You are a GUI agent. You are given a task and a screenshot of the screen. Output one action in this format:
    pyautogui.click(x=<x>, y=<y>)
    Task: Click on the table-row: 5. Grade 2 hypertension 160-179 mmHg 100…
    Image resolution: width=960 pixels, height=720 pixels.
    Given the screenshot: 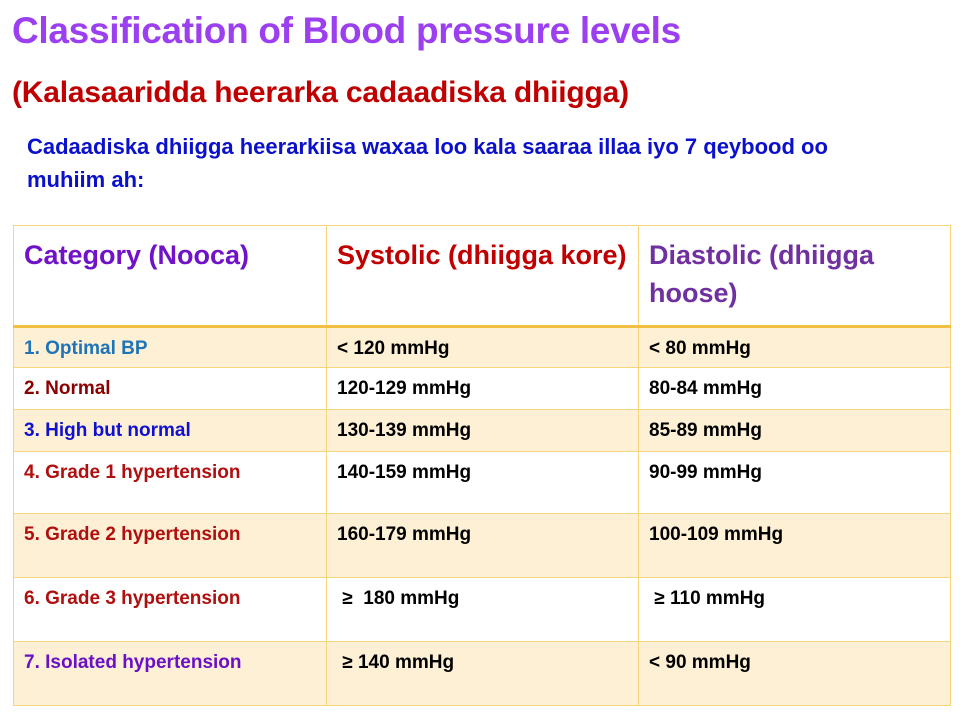 What is the action you would take?
    pyautogui.click(x=482, y=545)
    